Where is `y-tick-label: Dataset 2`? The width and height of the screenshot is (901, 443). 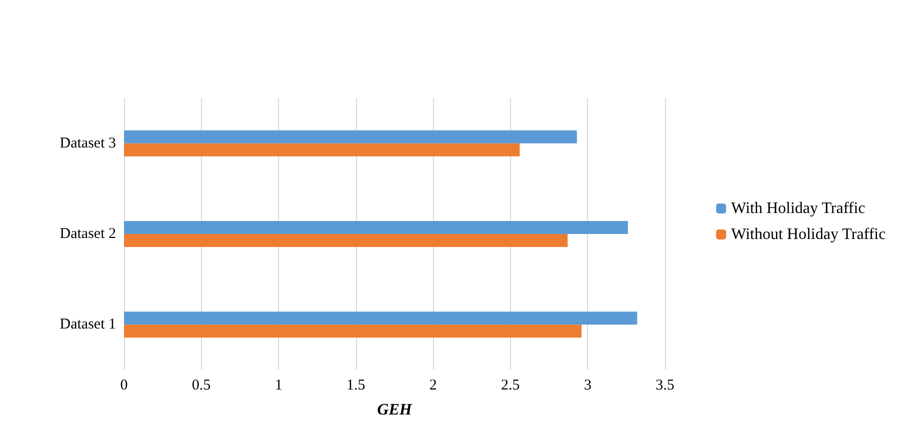 y-tick-label: Dataset 2 is located at coordinates (88, 234).